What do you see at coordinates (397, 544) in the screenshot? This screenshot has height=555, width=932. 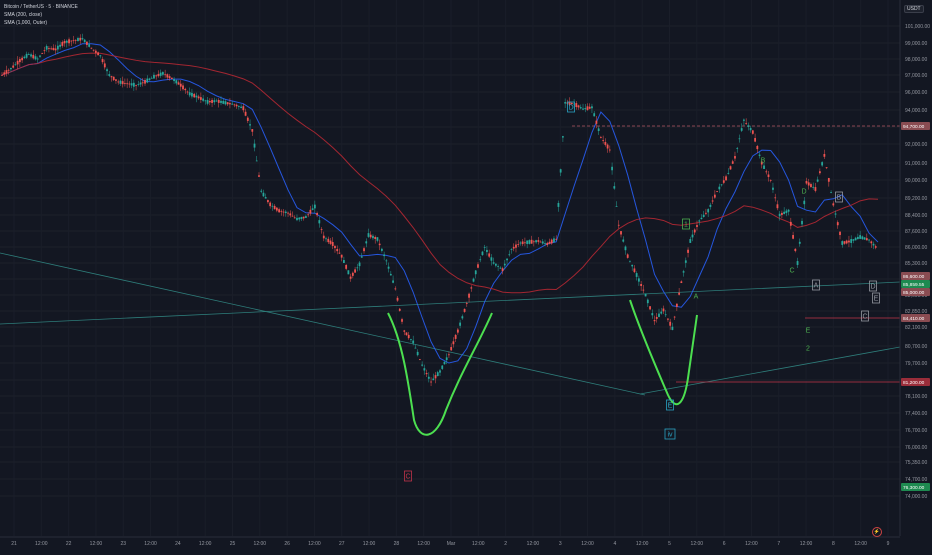 I see `time-axis-label: 28` at bounding box center [397, 544].